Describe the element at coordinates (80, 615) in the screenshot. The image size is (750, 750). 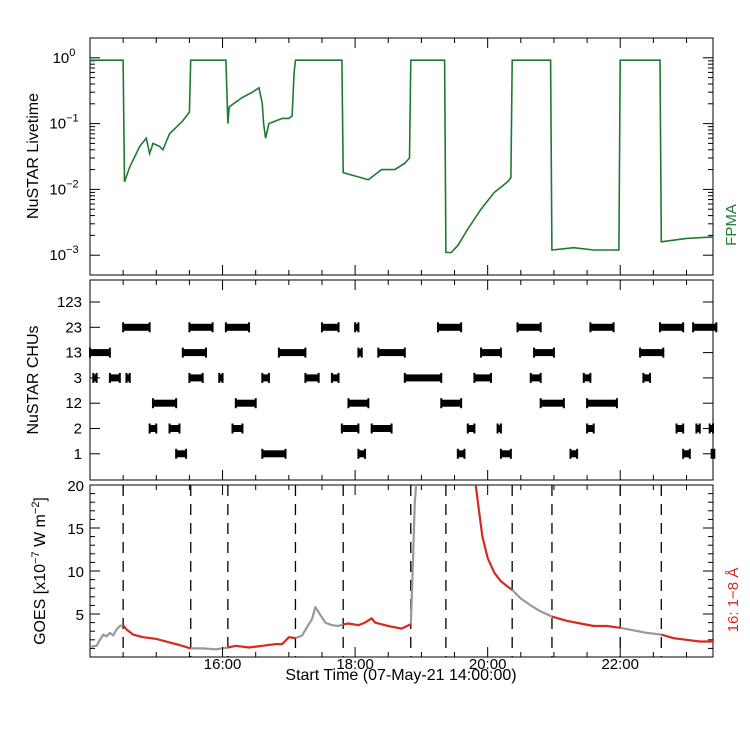
I see `goes-ytick-label: 5` at that location.